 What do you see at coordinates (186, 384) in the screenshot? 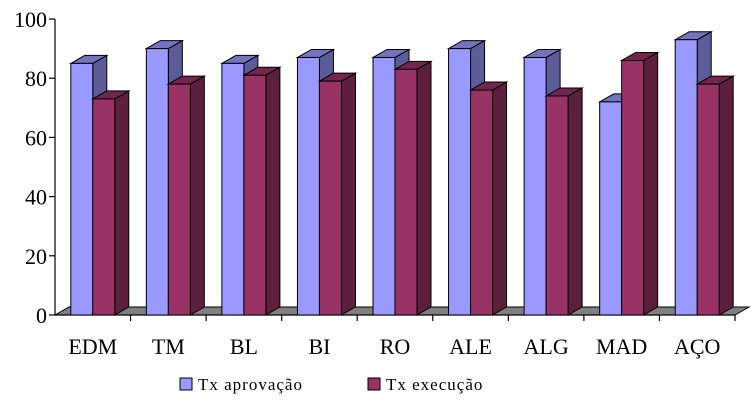
I see `legend-swatch-aprovacao` at bounding box center [186, 384].